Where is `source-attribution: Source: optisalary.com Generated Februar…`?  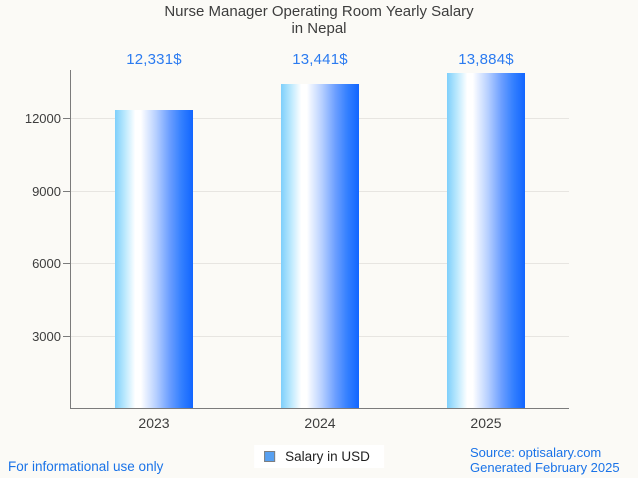
source-attribution: Source: optisalary.com Generated Februar… is located at coordinates (545, 460).